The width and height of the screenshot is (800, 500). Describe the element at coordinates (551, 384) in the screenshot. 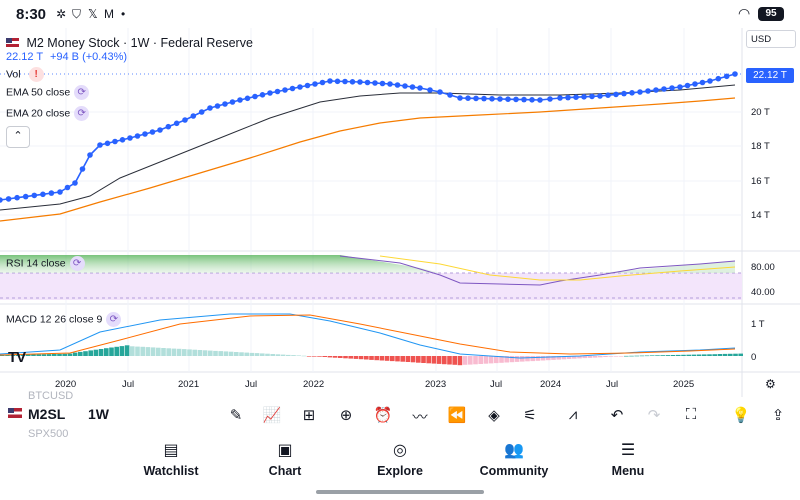

I see `x-tick-label: 2024` at that location.